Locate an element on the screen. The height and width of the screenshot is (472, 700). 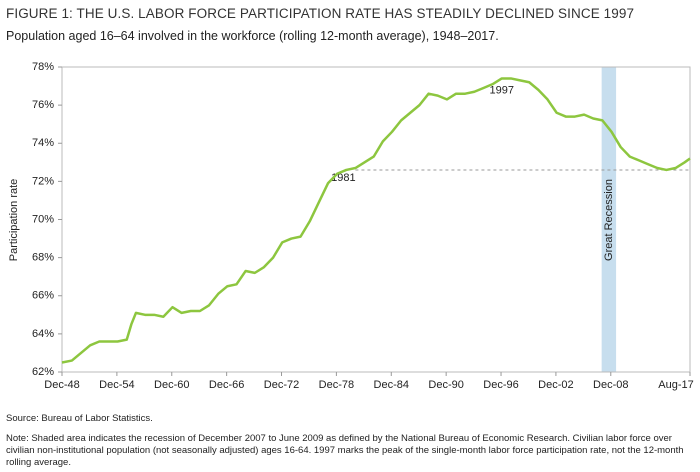
x-tick-label: Dec-96 is located at coordinates (500, 385).